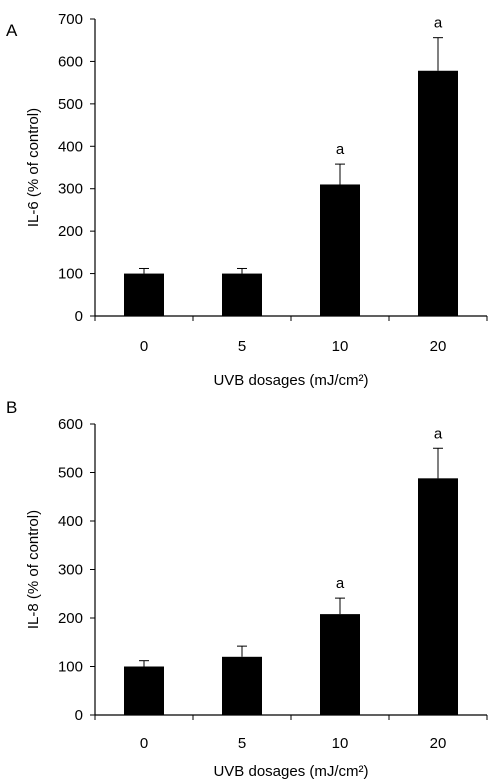 Image resolution: width=498 pixels, height=784 pixels. I want to click on panel-label: B, so click(11, 407).